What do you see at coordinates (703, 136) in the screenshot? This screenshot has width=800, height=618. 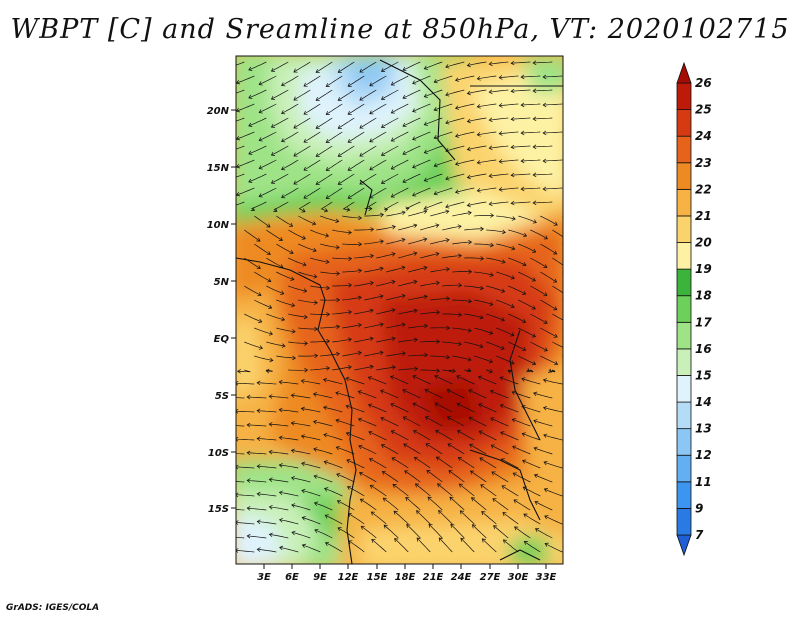 I see `colorbar-label: 24` at bounding box center [703, 136].